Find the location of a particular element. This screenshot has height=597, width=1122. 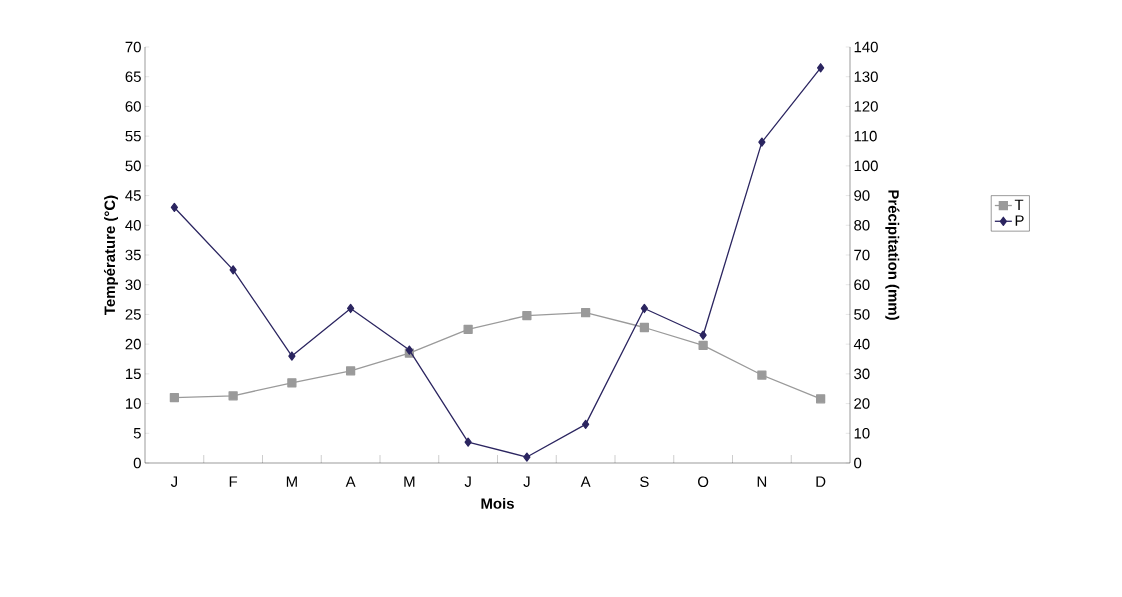

y-tick-label: 10 is located at coordinates (133, 403).